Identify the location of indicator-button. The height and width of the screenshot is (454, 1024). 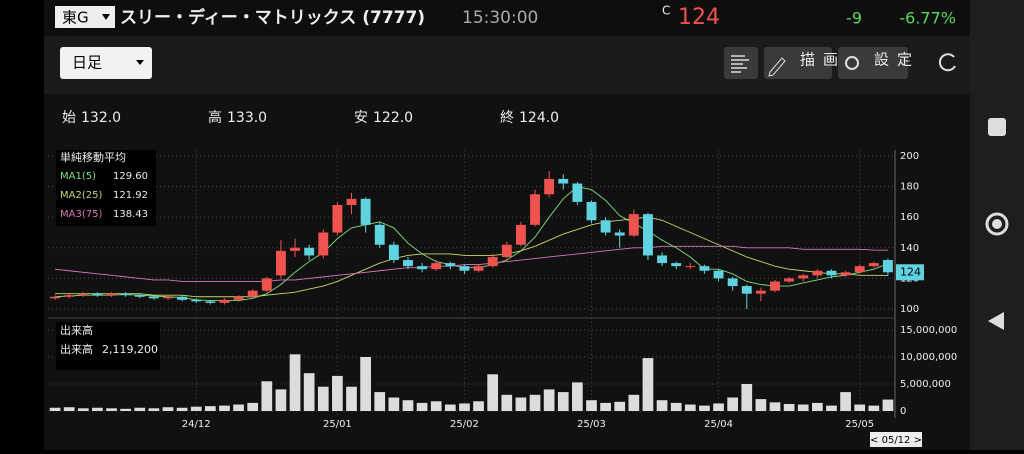
(741, 63).